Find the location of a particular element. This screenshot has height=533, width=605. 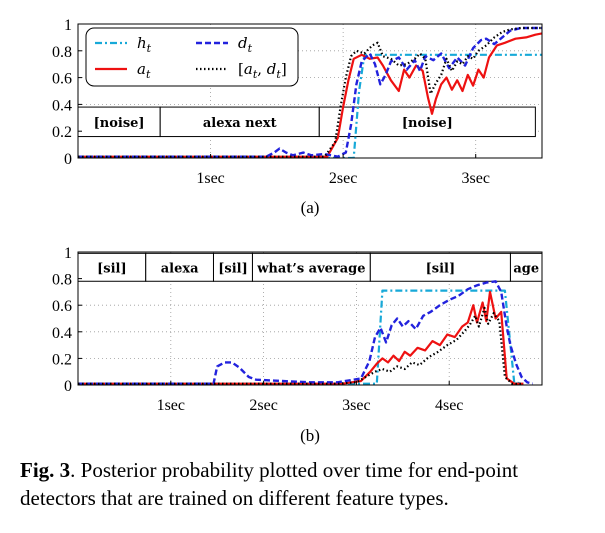

series-line-h is located at coordinates (301, 337).